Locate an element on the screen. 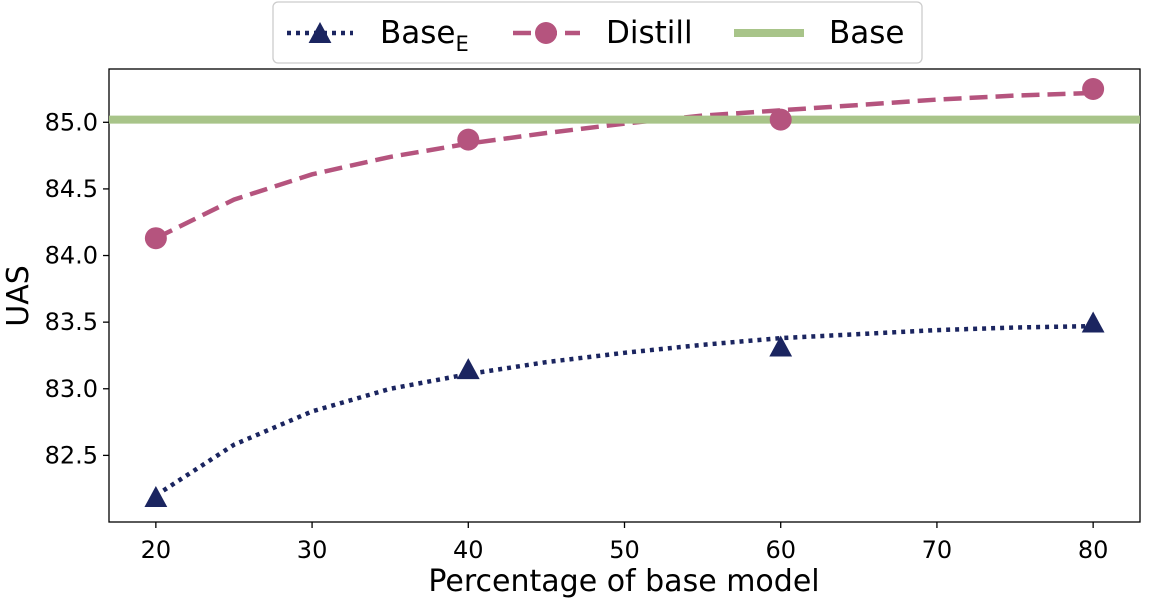 This screenshot has width=1150, height=600. legend: BaseE Distill Base is located at coordinates (597, 32).